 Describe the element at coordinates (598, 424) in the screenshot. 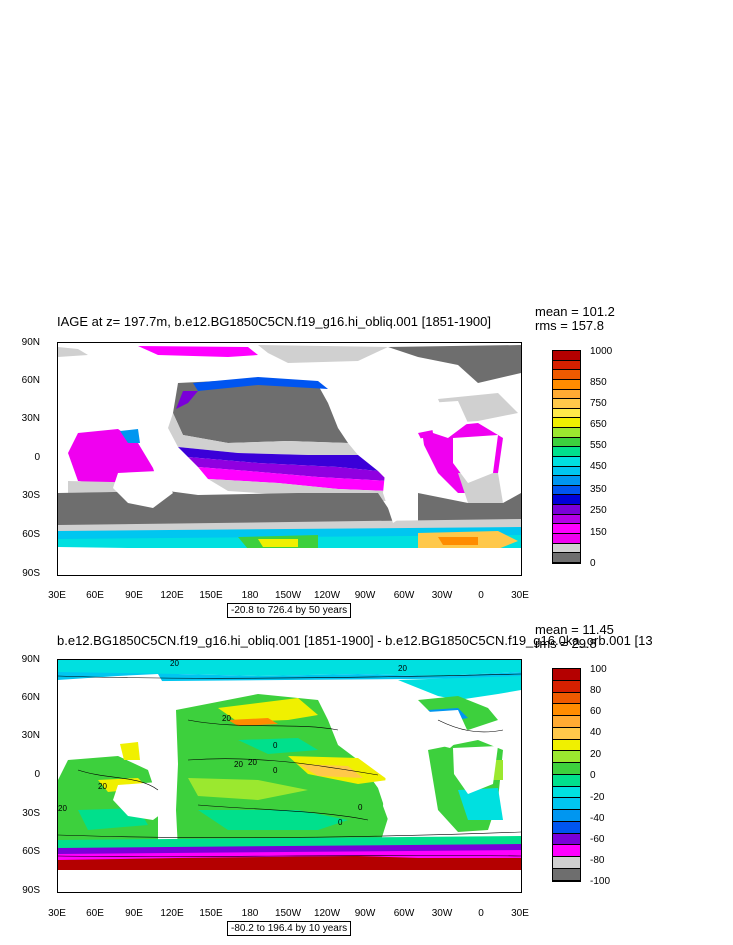

I see `top-cb-label: 650` at that location.